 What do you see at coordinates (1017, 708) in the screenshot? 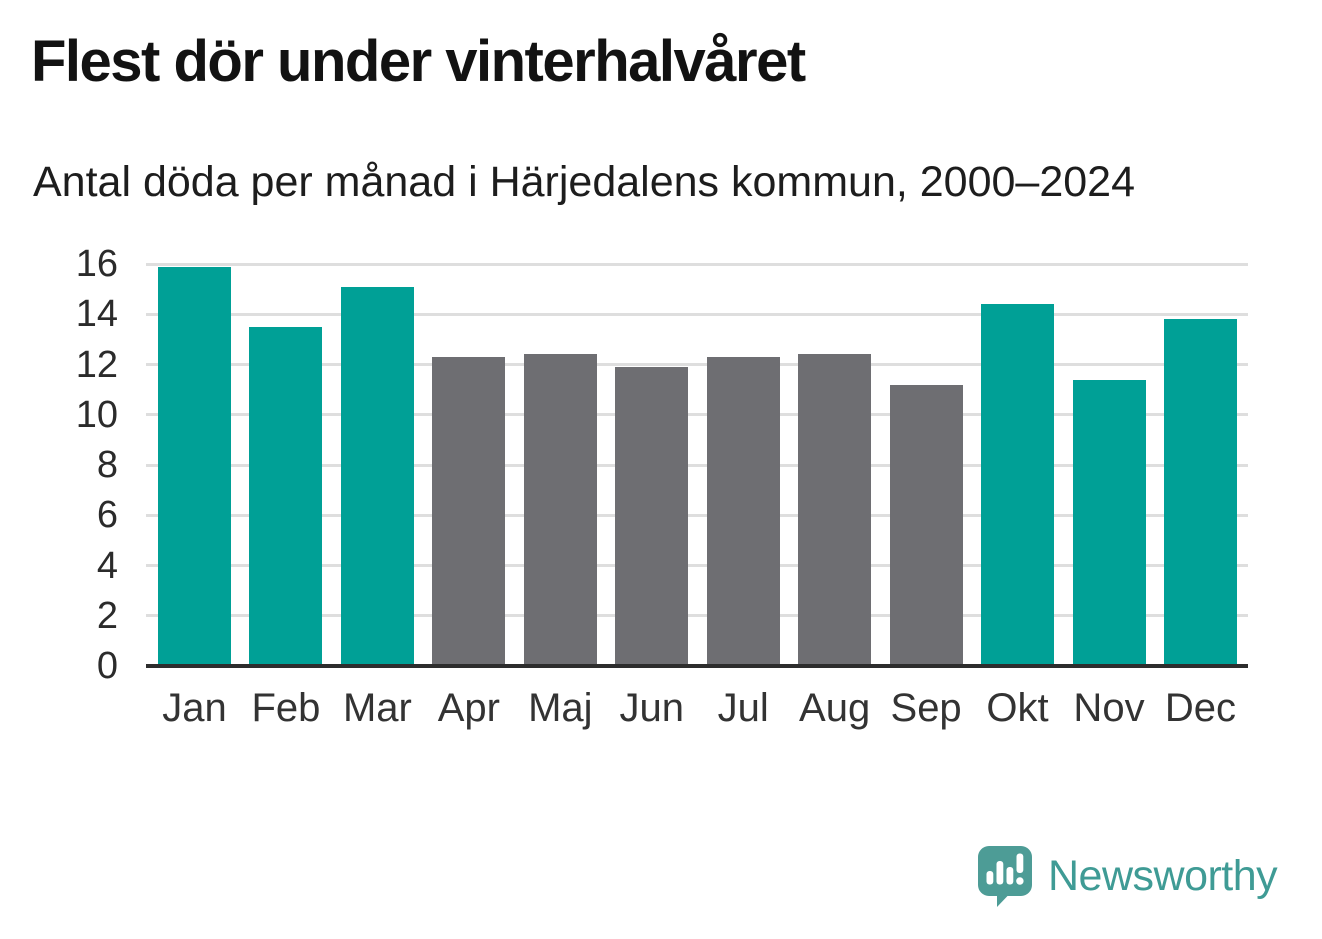
I see `x-tick-label-okt: Okt` at bounding box center [1017, 708].